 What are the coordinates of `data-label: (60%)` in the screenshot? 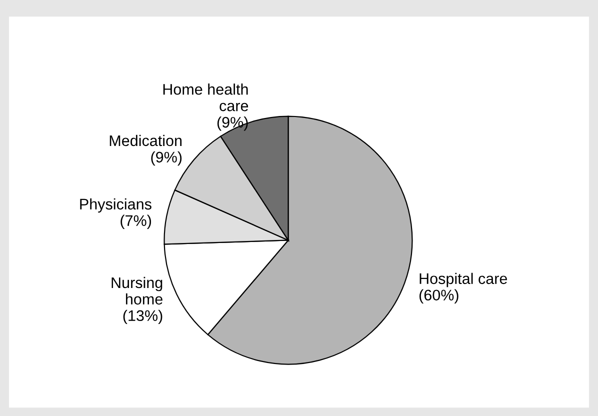 It's located at (438, 296).